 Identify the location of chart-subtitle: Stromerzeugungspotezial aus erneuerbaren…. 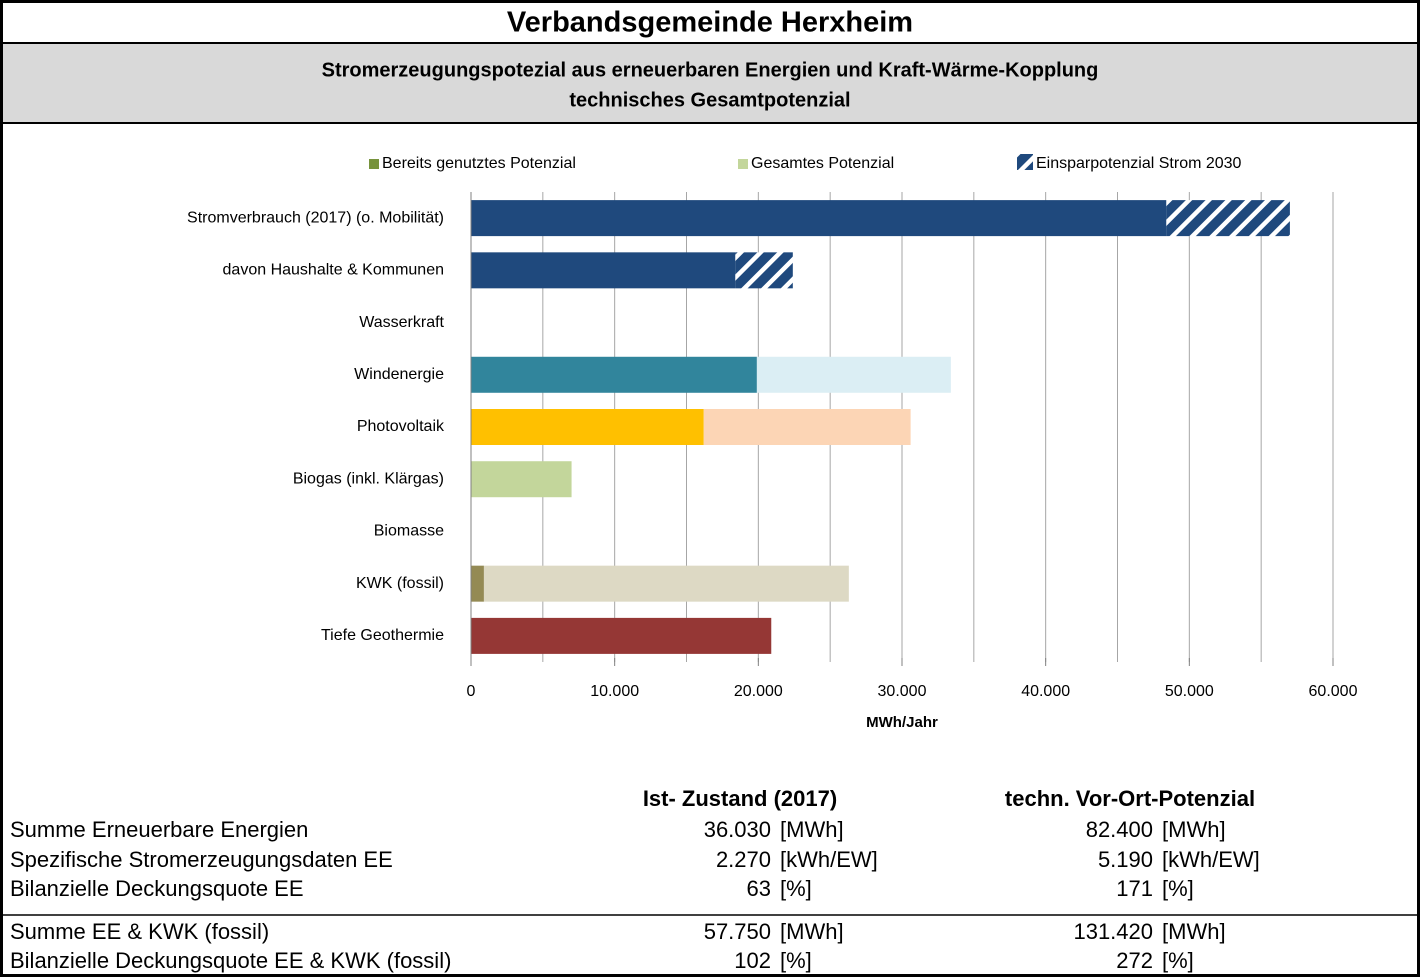
(710, 70).